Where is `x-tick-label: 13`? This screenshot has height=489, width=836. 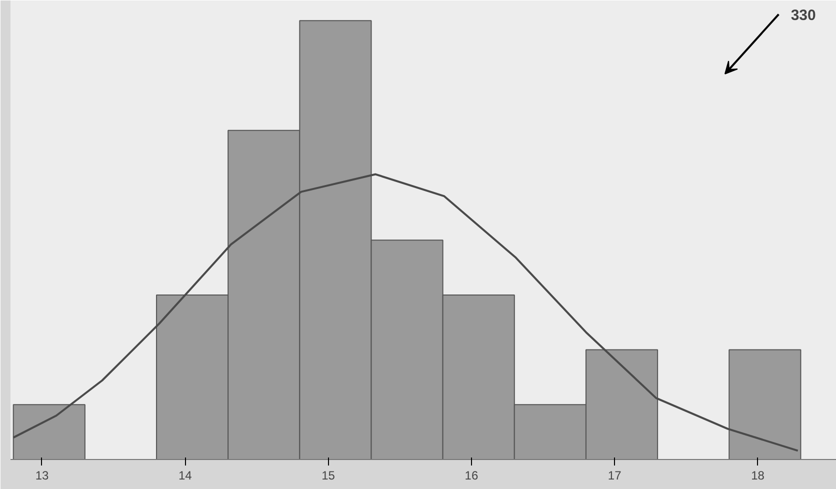 x-tick-label: 13 is located at coordinates (42, 475).